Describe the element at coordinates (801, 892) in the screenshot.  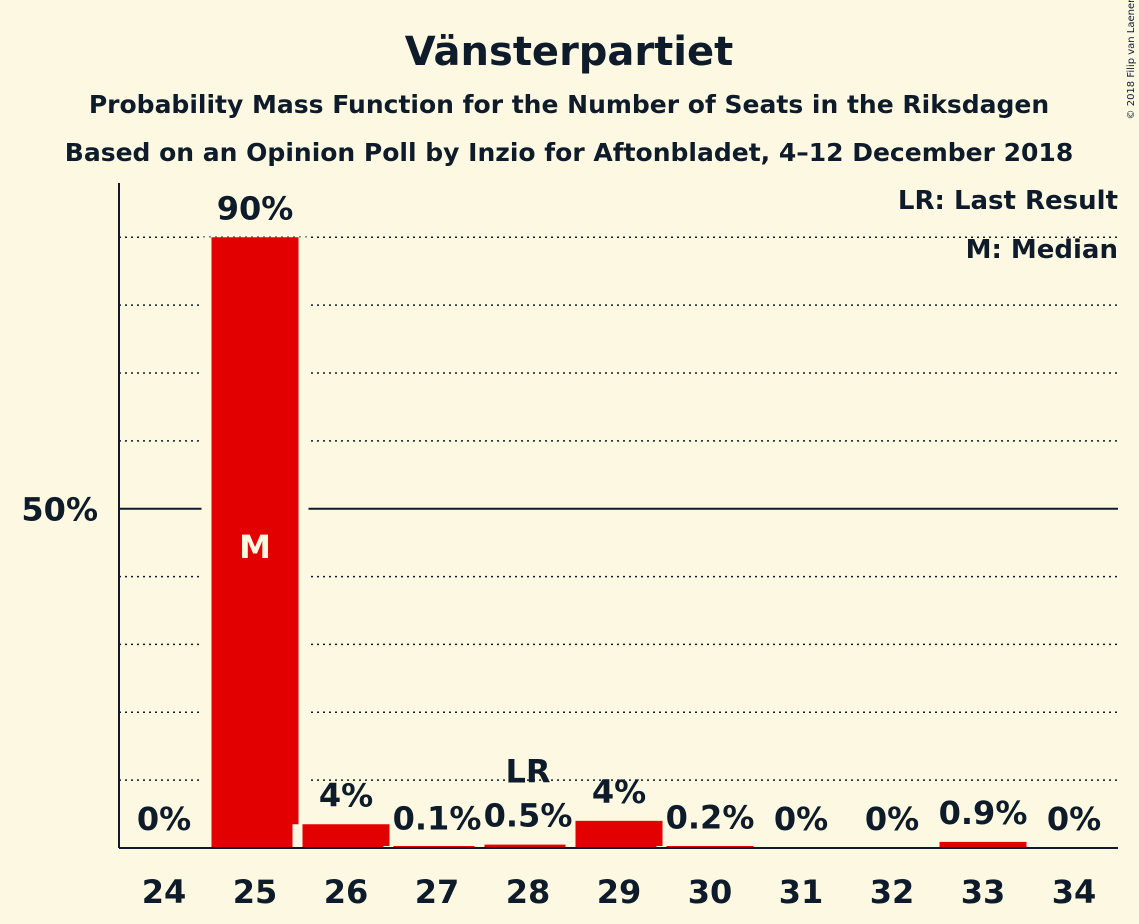
I see `x-tick-label: 31` at that location.